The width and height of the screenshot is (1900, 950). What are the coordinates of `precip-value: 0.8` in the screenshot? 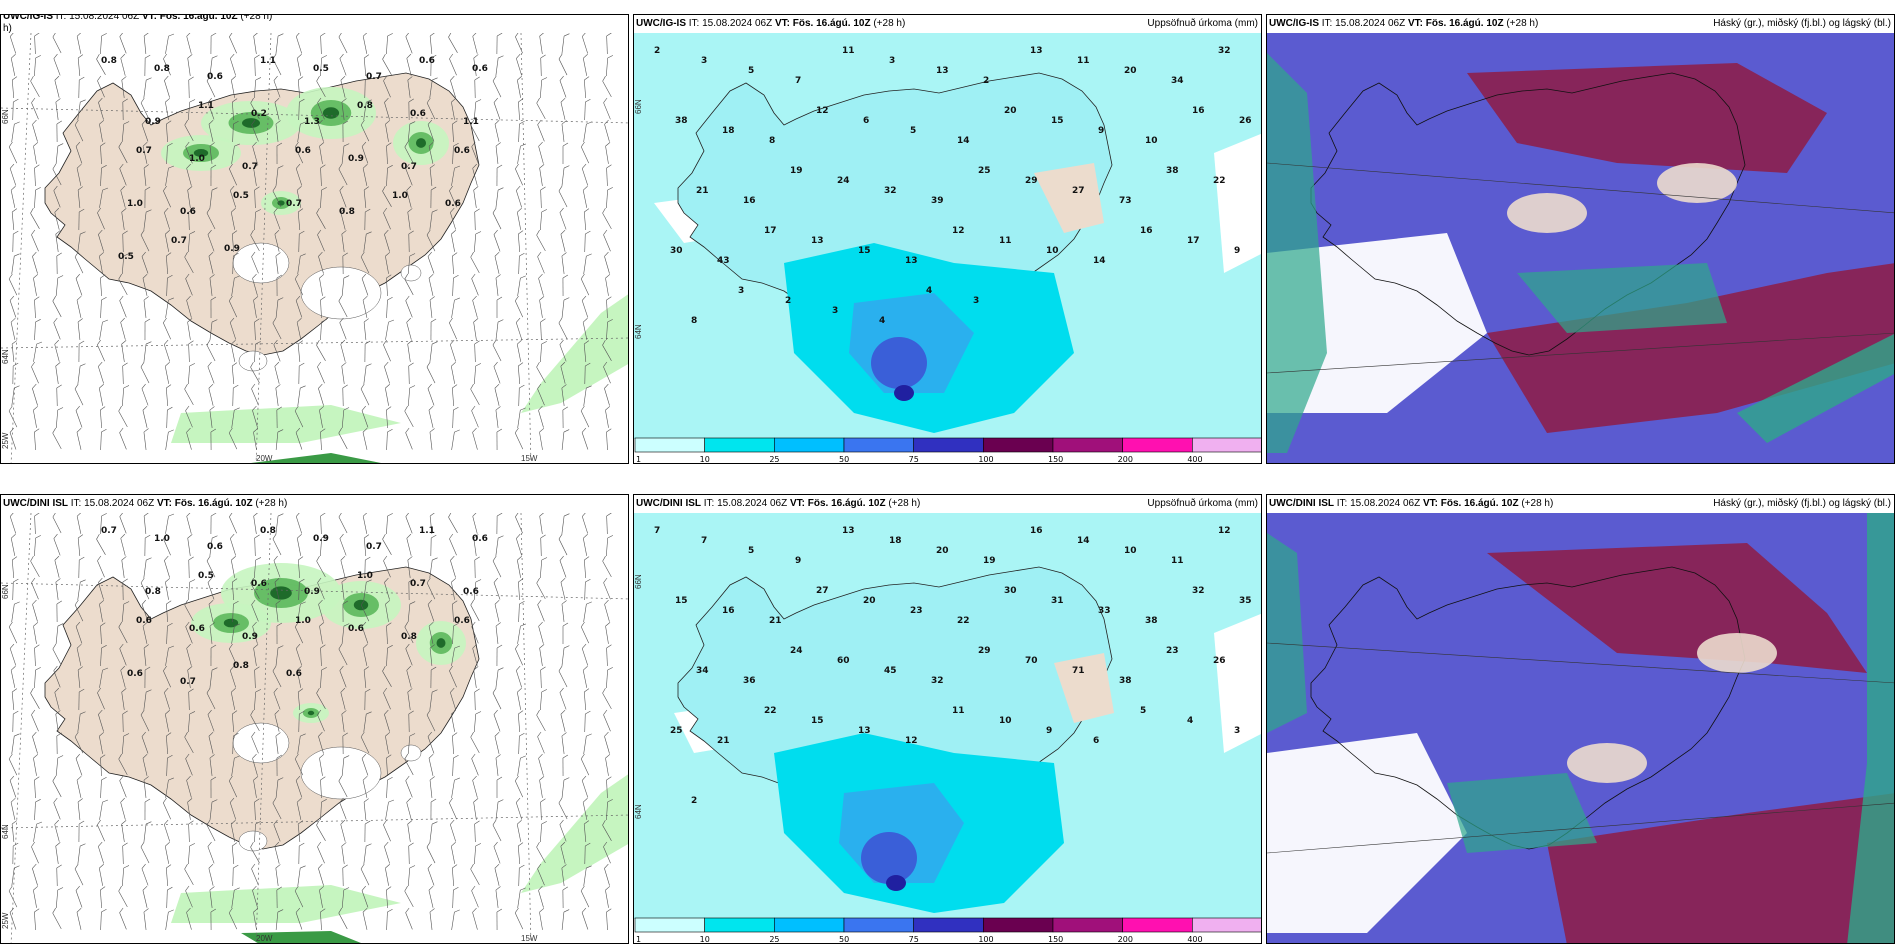 It's located at (409, 637).